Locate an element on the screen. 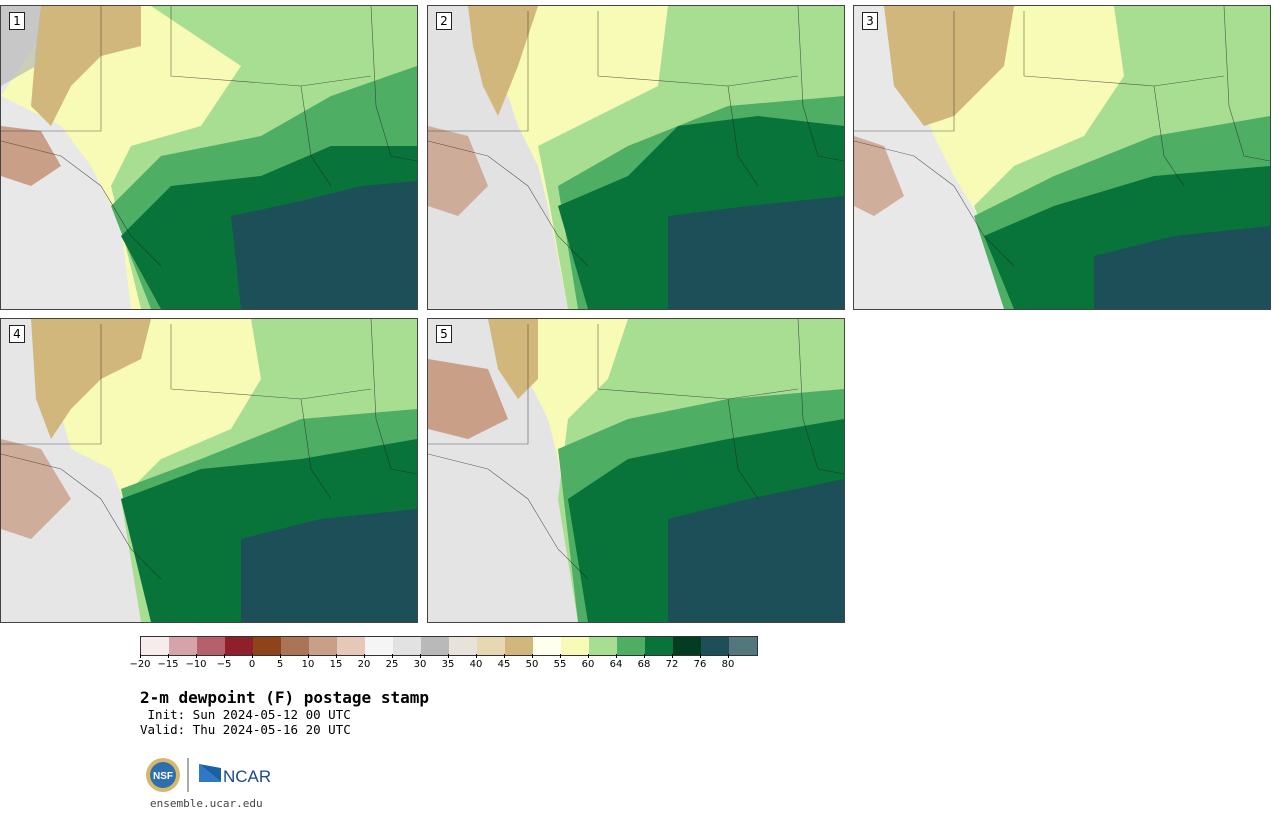  colorbar-tick-label: −10 is located at coordinates (196, 664).